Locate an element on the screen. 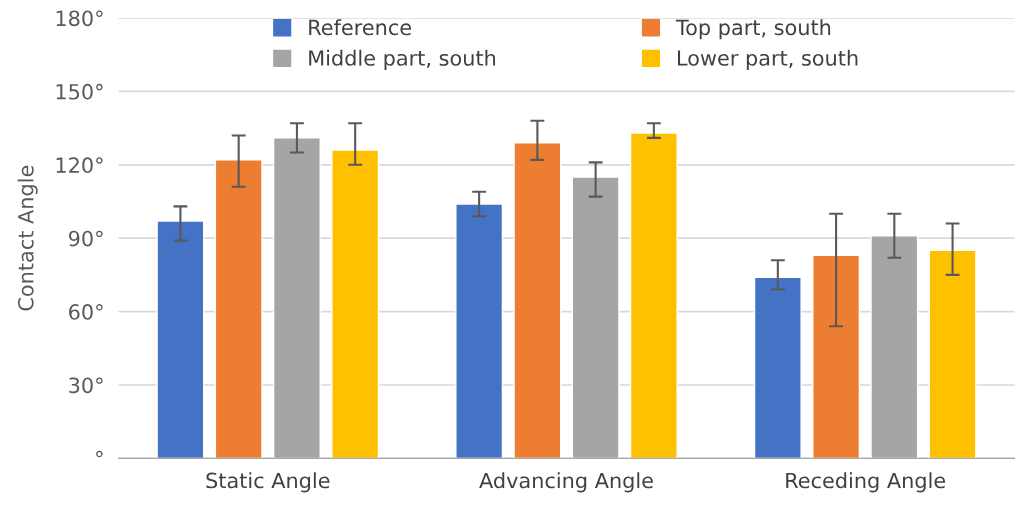 This screenshot has height=515, width=1030. y-tick-label: 180° is located at coordinates (79, 18).